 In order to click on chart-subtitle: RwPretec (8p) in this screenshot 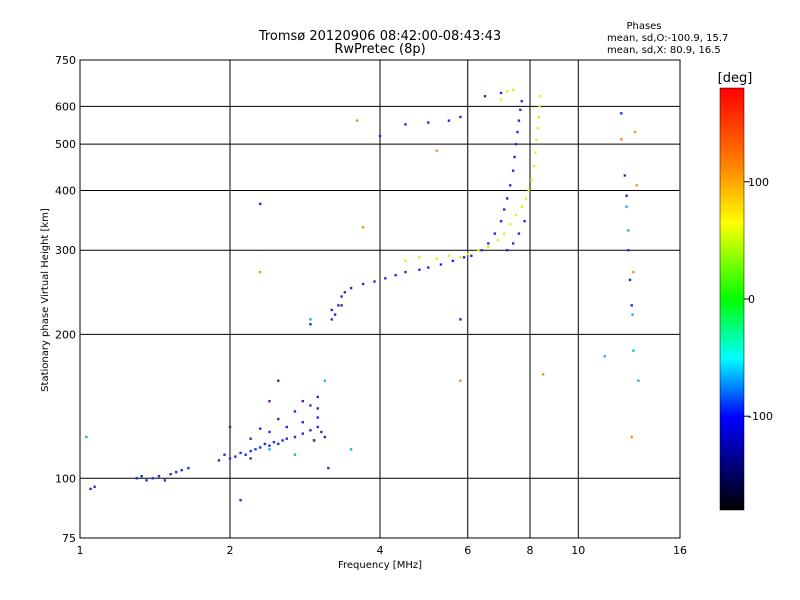, I will do `click(379, 49)`.